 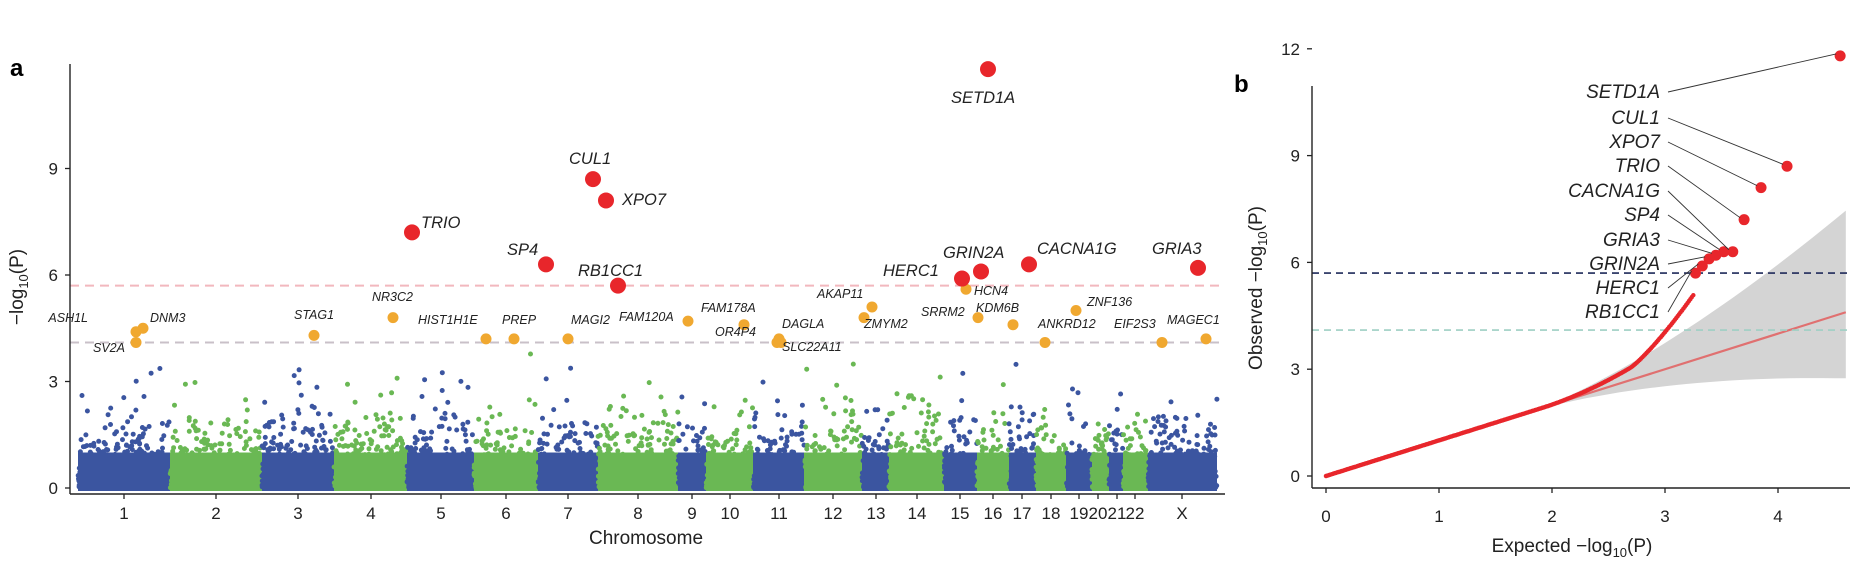 I want to click on label-herc1: HERC1, so click(x=1628, y=288).